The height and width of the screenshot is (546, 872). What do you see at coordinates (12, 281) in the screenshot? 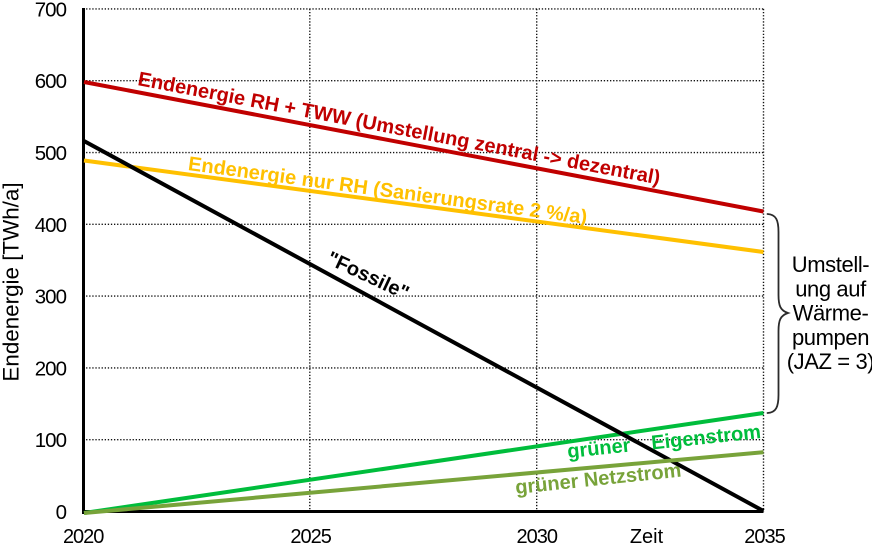
I see `svg-text: Endenergie [TWh/a]` at bounding box center [12, 281].